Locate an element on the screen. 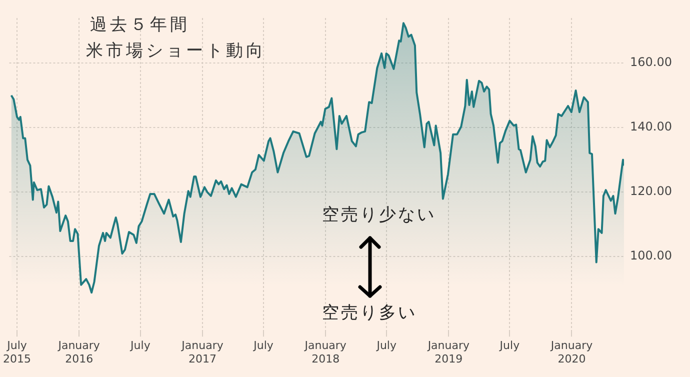 This screenshot has height=377, width=690. y-tick-label: 140.00 is located at coordinates (651, 127).